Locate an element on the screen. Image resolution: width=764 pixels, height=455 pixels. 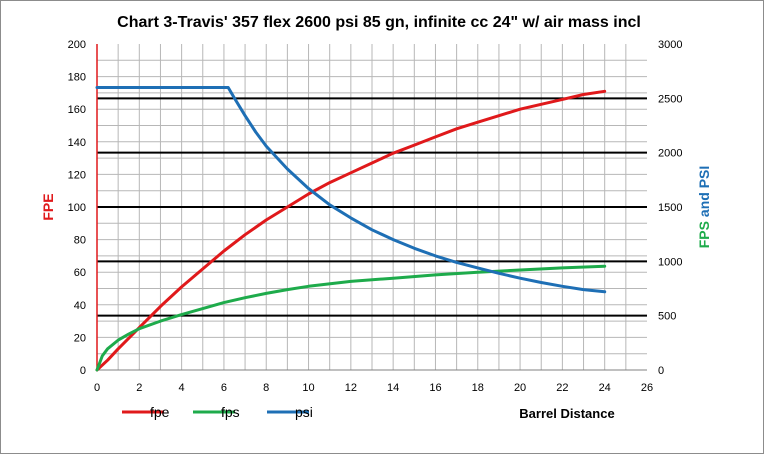
legend-label-fps: fps is located at coordinates (230, 412).